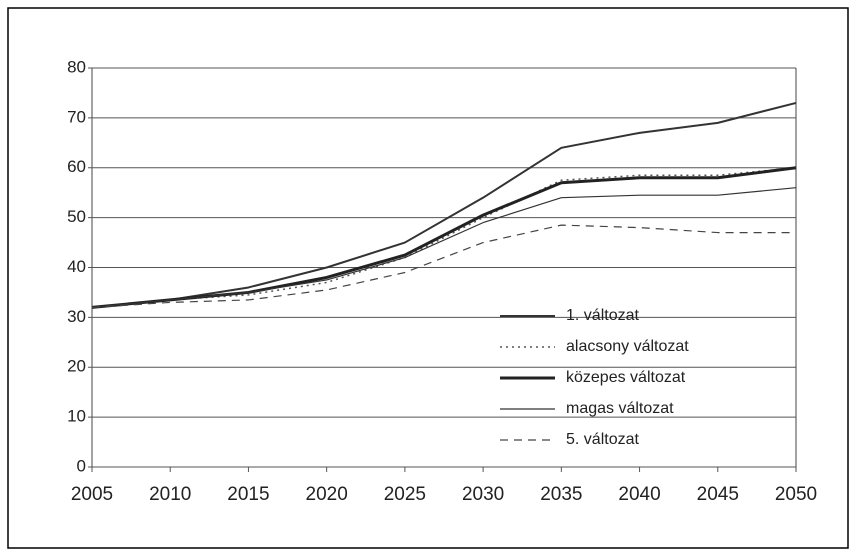 This screenshot has width=856, height=556. Describe the element at coordinates (483, 494) in the screenshot. I see `x-tick-label: 2030` at that location.